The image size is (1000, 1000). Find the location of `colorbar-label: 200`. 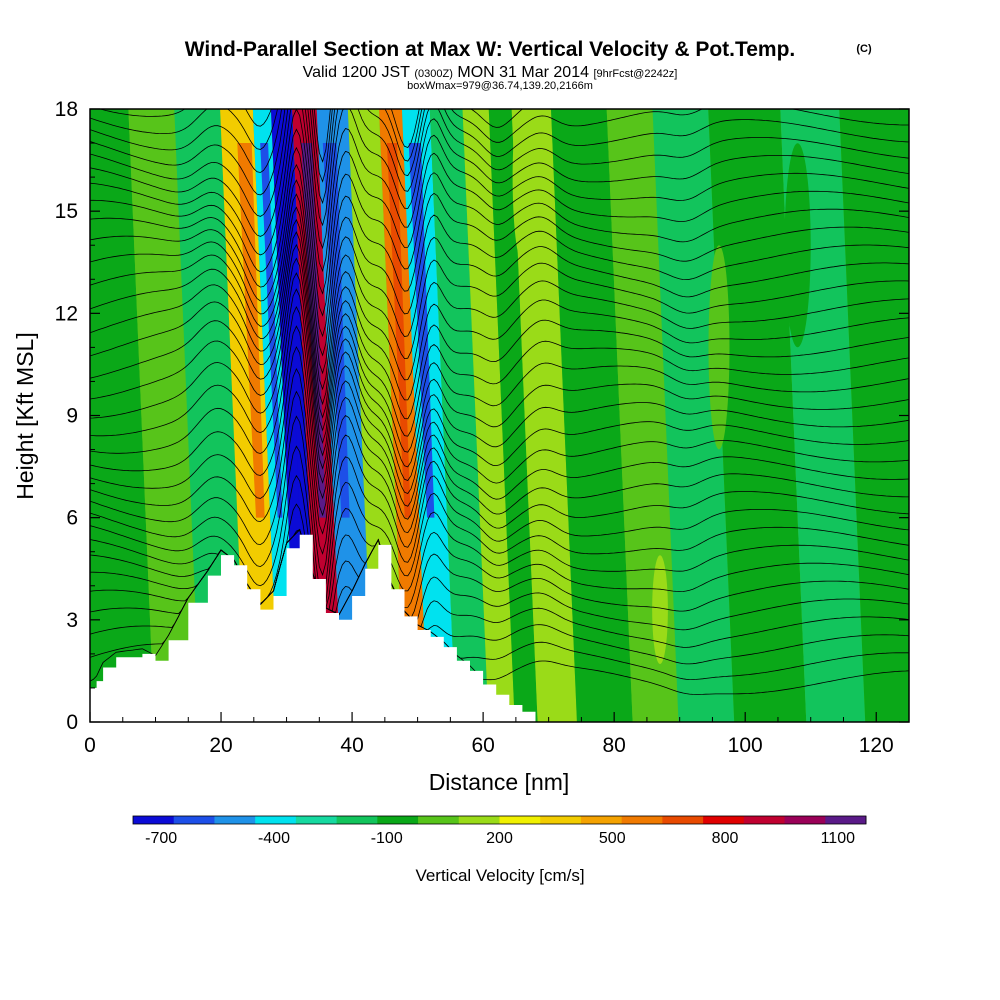

colorbar-label: 200 is located at coordinates (499, 838).